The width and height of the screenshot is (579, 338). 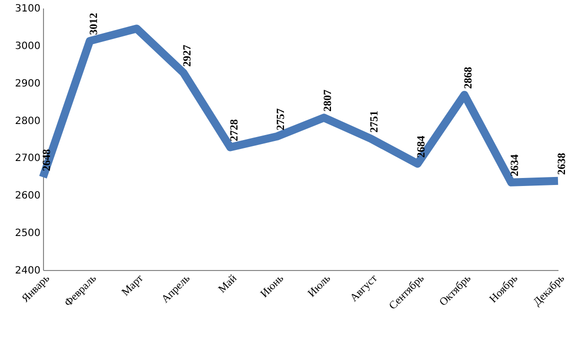 I want to click on data-label: 2927, so click(x=187, y=55).